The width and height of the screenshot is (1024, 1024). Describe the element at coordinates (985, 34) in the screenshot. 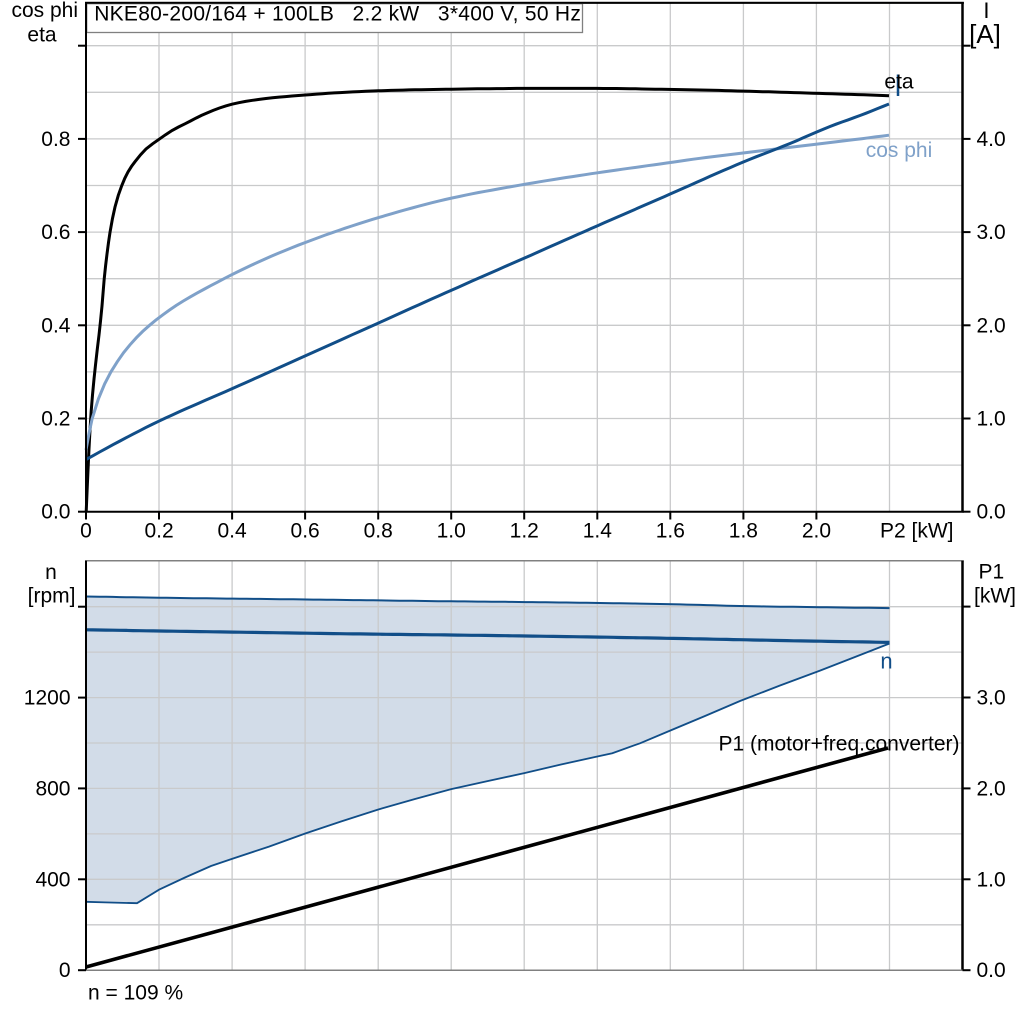

I see `svg-text: [A]` at that location.